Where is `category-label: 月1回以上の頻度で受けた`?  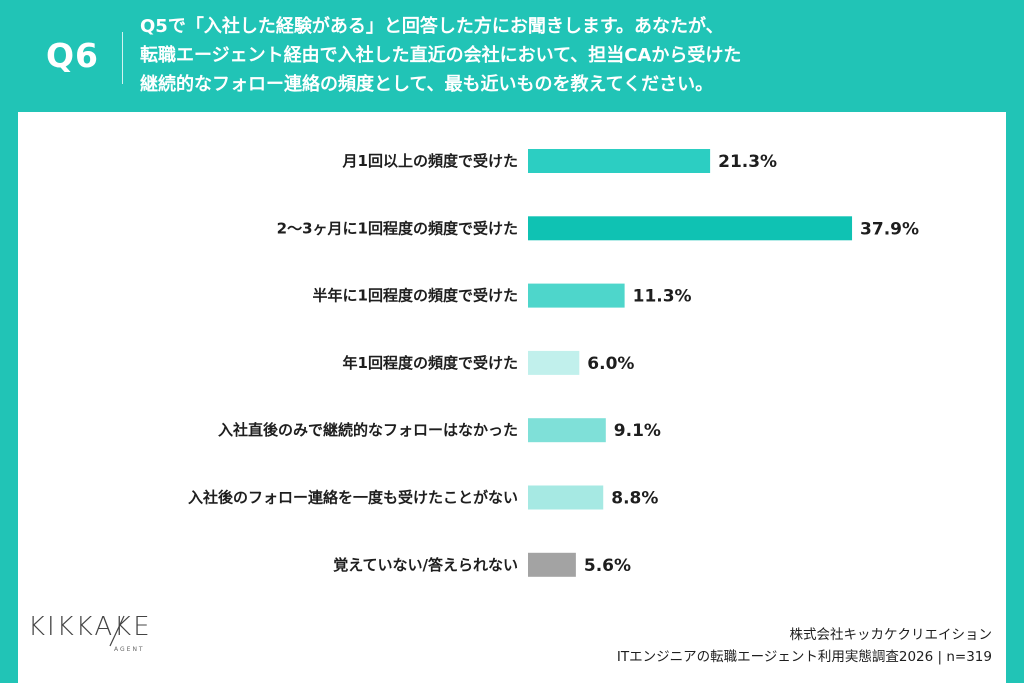 category-label: 月1回以上の頻度で受けた is located at coordinates (430, 161).